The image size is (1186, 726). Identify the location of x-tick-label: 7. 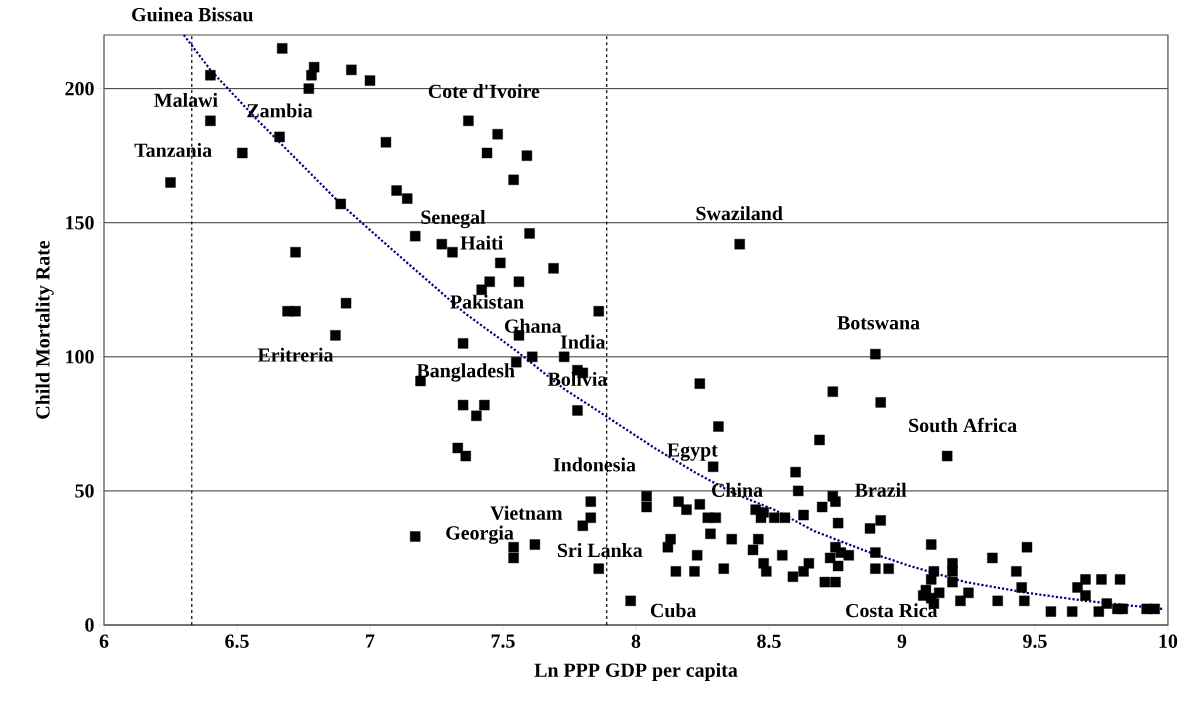
(370, 641).